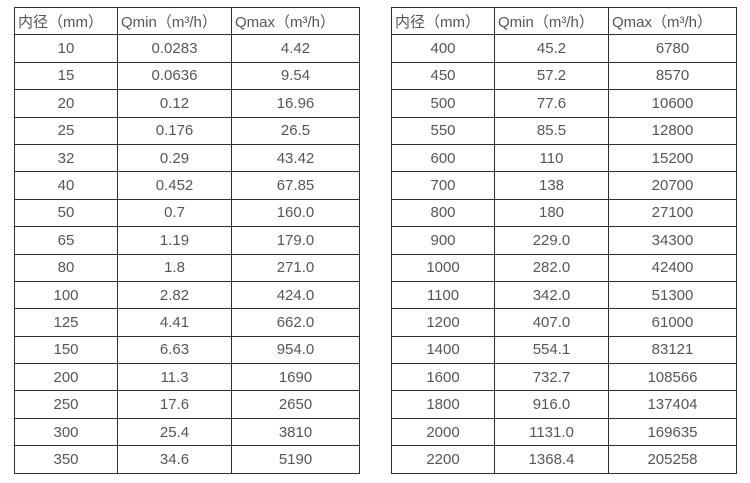 The height and width of the screenshot is (483, 750). What do you see at coordinates (66, 459) in the screenshot?
I see `table-cell: 350` at bounding box center [66, 459].